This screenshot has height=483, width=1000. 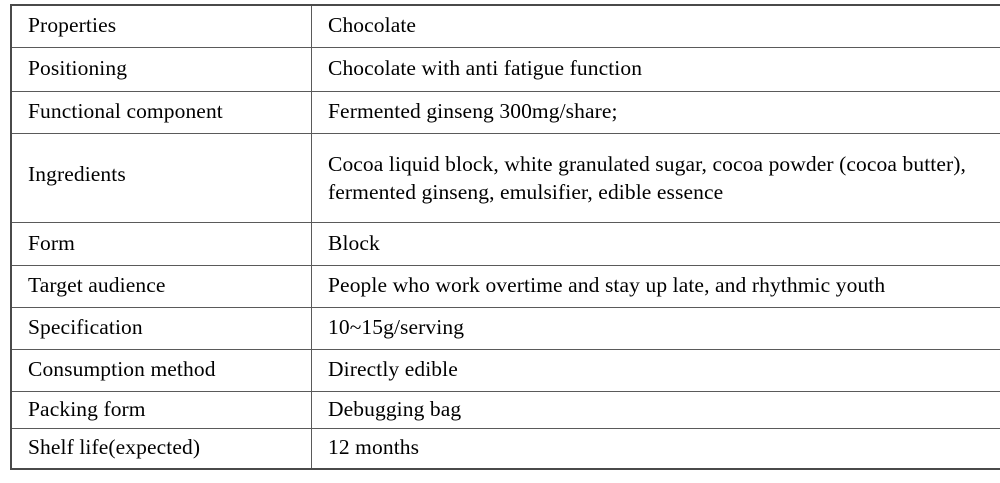 I want to click on table-row: Form Block, so click(x=505, y=243).